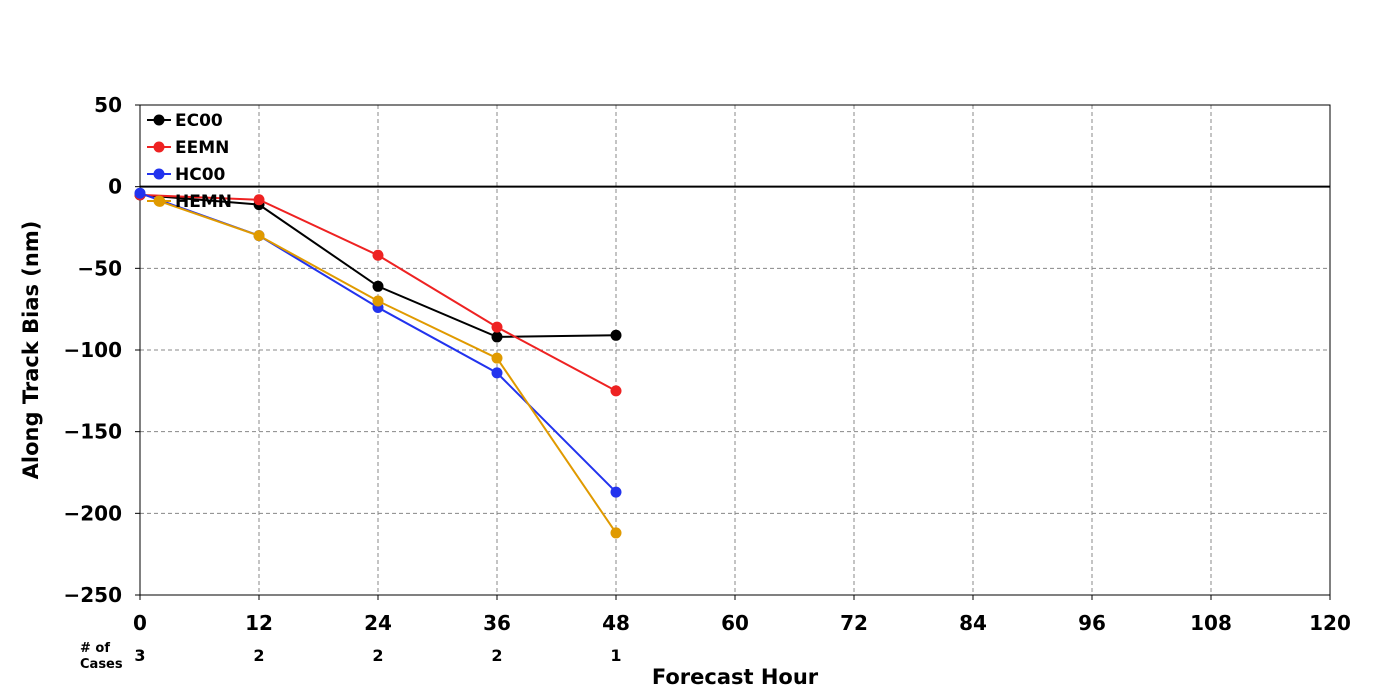  What do you see at coordinates (1092, 623) in the screenshot?
I see `x-tick-label: 96` at bounding box center [1092, 623].